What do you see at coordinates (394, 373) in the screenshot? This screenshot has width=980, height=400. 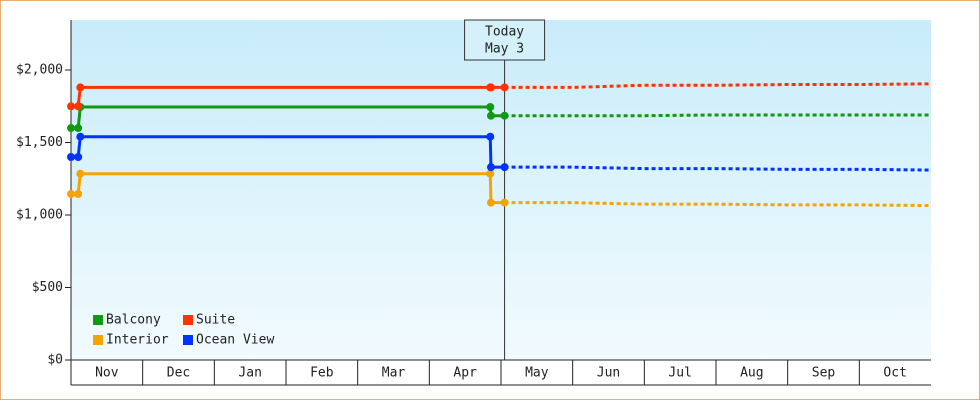 I see `x-tick-label: Mar` at bounding box center [394, 373].